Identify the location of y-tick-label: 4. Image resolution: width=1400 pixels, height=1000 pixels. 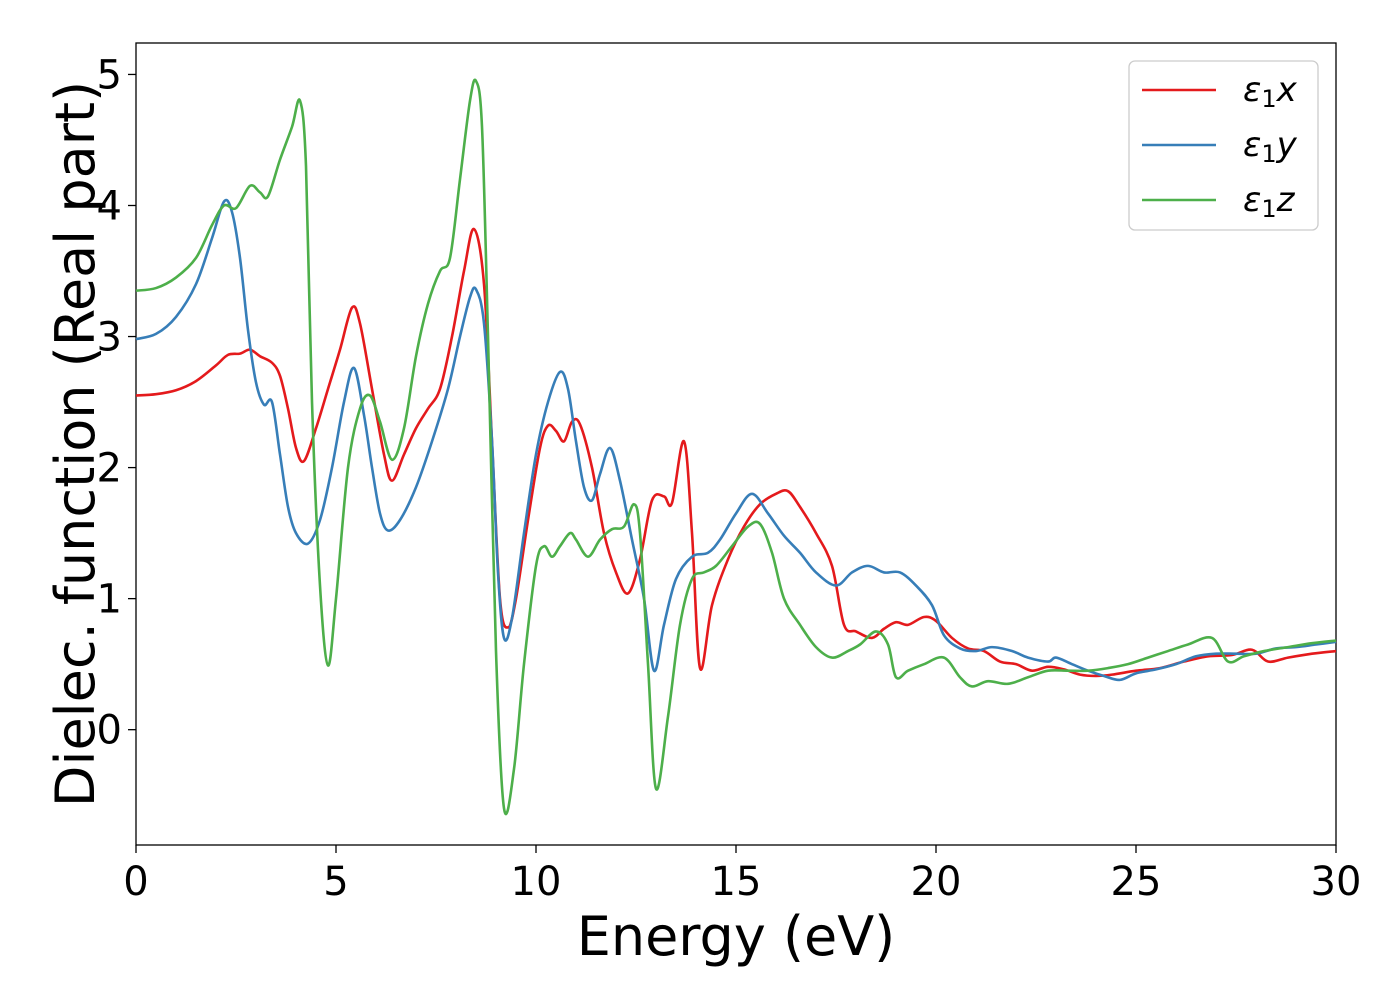
(109, 206).